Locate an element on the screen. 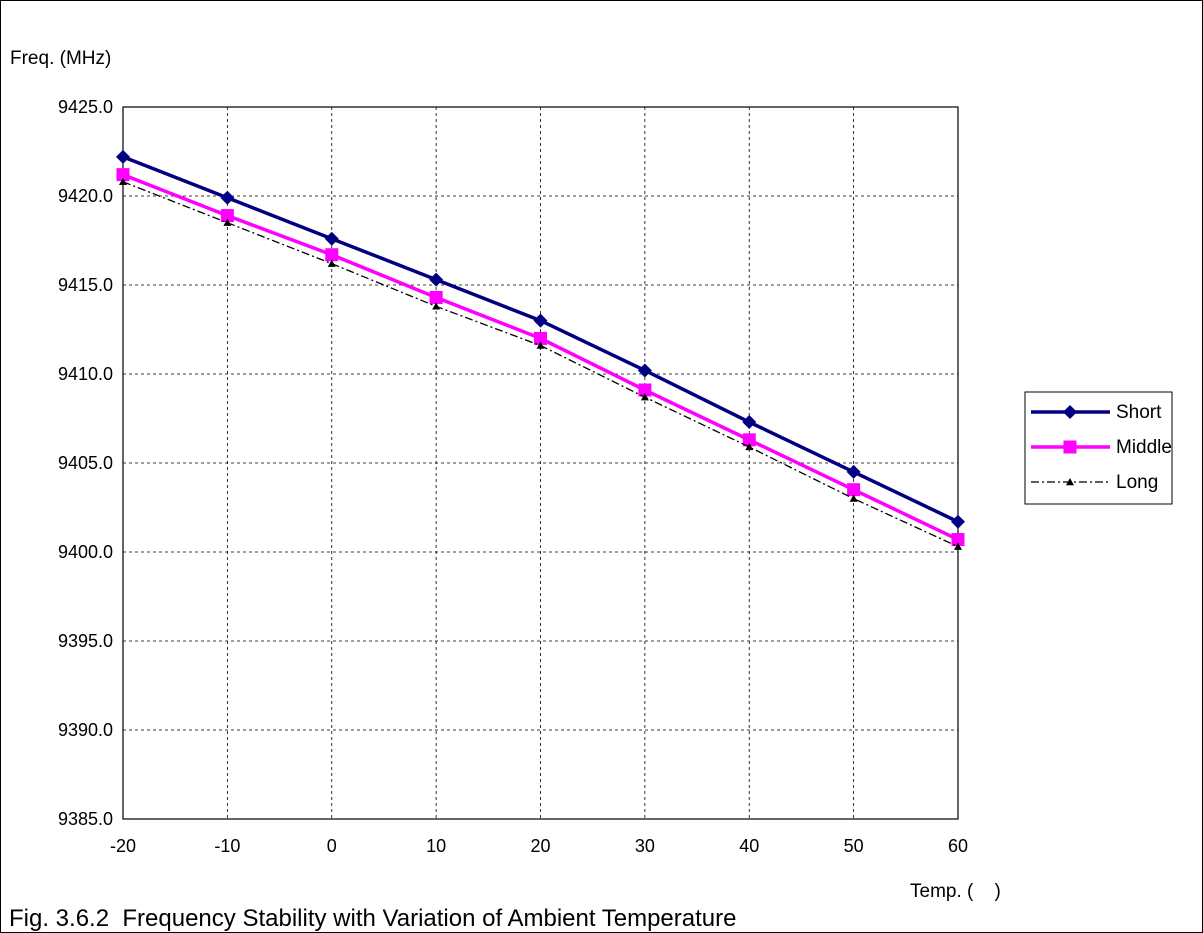 The width and height of the screenshot is (1203, 933). legend-marker-short is located at coordinates (1070, 412).